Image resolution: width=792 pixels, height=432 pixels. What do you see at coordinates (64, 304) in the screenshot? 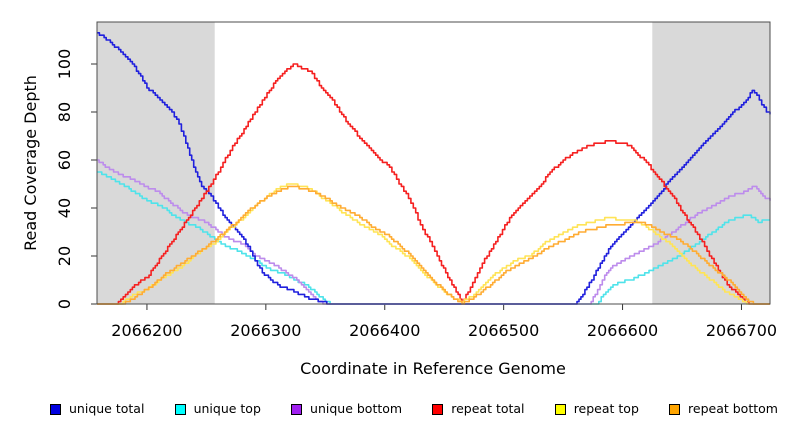
I see `y-tick-label: 0` at bounding box center [64, 304].